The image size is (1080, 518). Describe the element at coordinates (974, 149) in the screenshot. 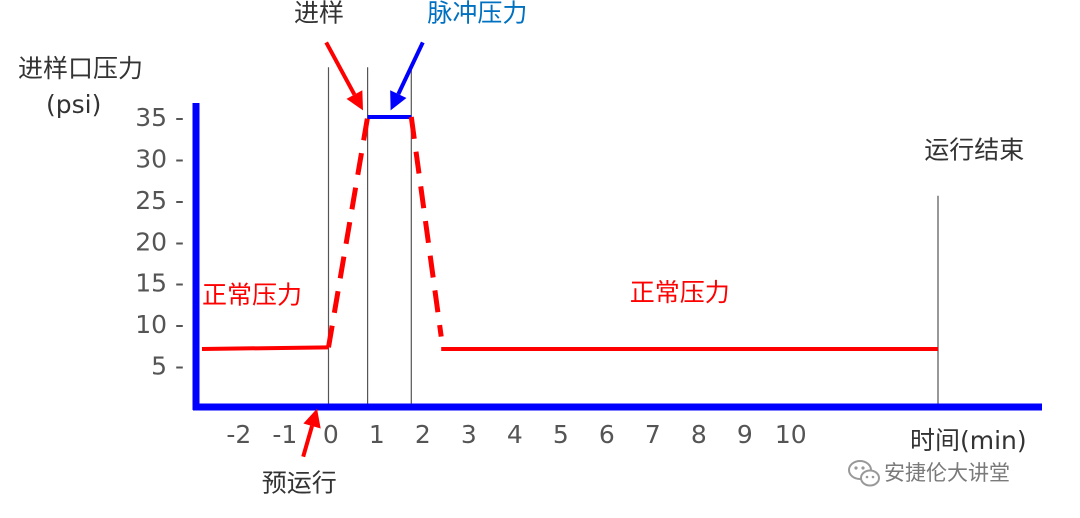

I see `annotation-4: 运行结束` at that location.